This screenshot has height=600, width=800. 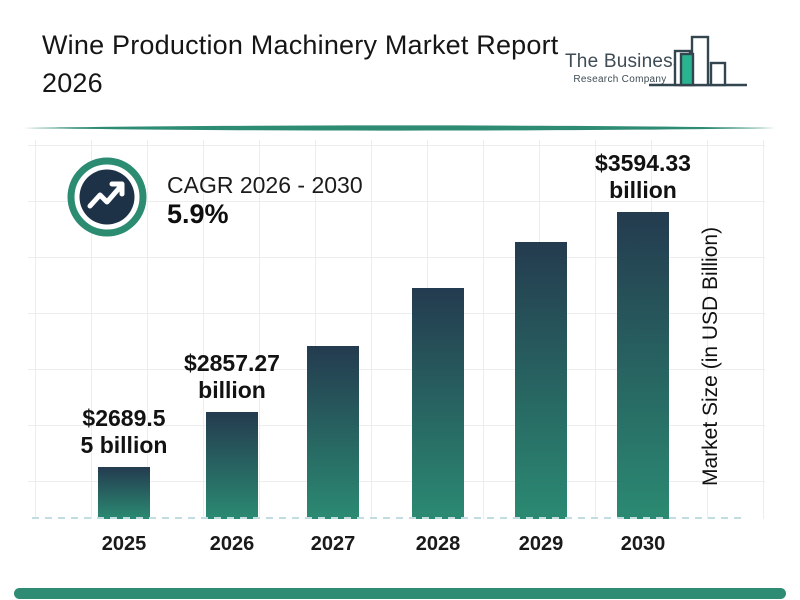 What do you see at coordinates (300, 45) in the screenshot?
I see `title-line-1: Wine Production Machinery Market Report` at bounding box center [300, 45].